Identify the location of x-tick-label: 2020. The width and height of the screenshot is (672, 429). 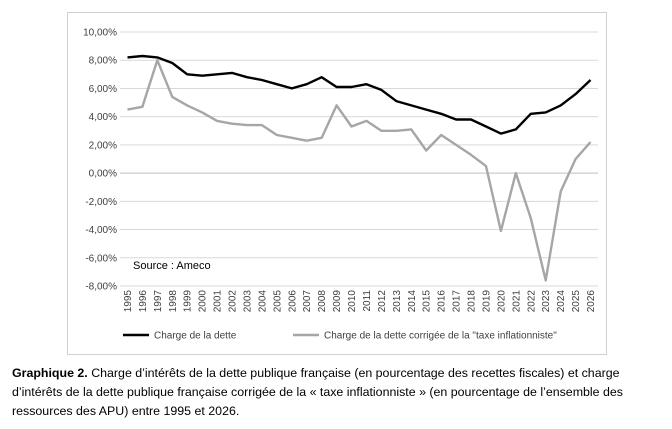
(501, 301).